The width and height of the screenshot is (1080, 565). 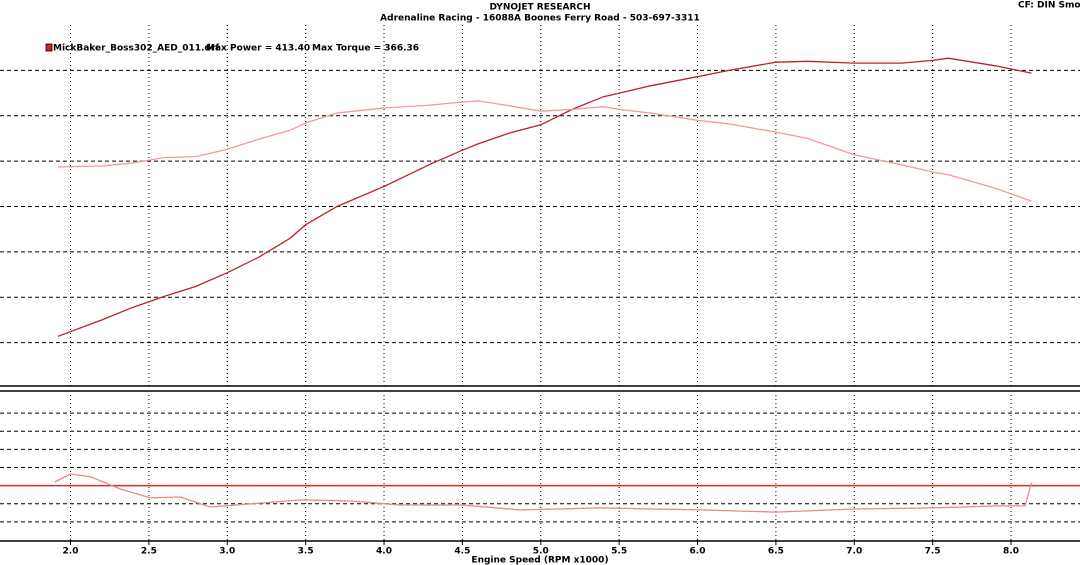 What do you see at coordinates (543, 493) in the screenshot?
I see `data-line` at bounding box center [543, 493].